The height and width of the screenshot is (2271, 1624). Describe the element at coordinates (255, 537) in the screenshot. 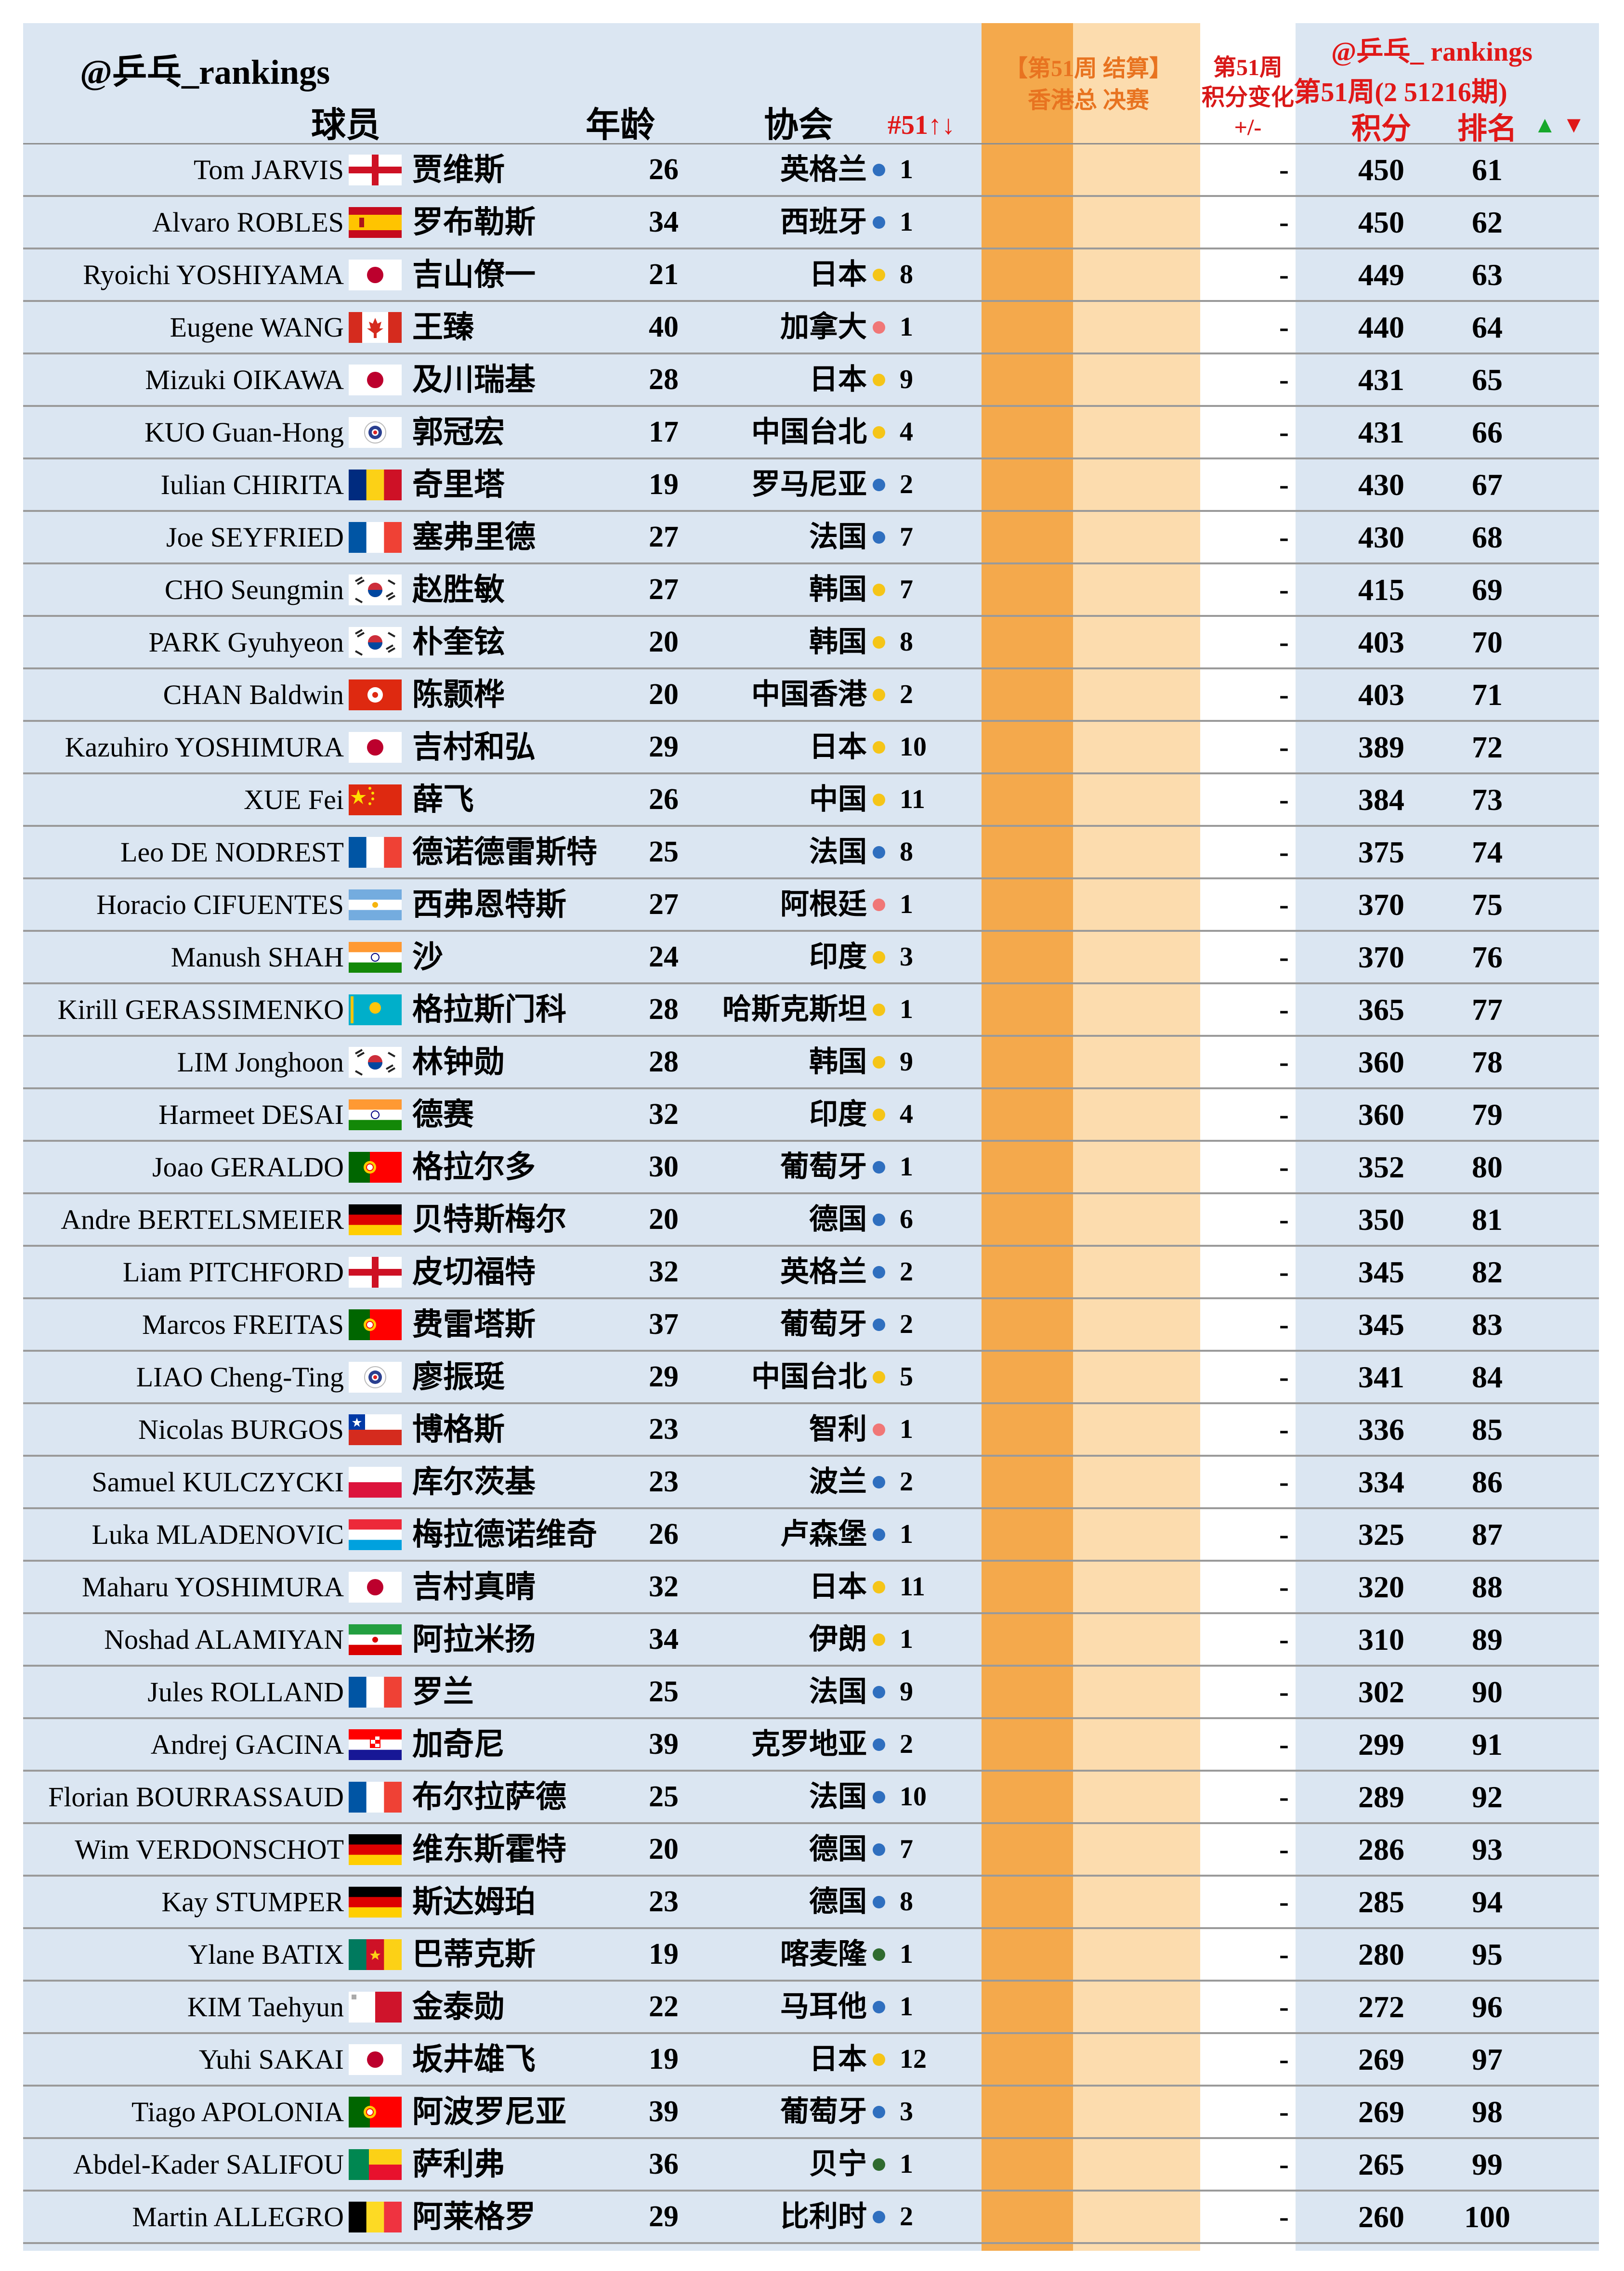

I see `player-name-en: Joe SEYFRIED` at that location.